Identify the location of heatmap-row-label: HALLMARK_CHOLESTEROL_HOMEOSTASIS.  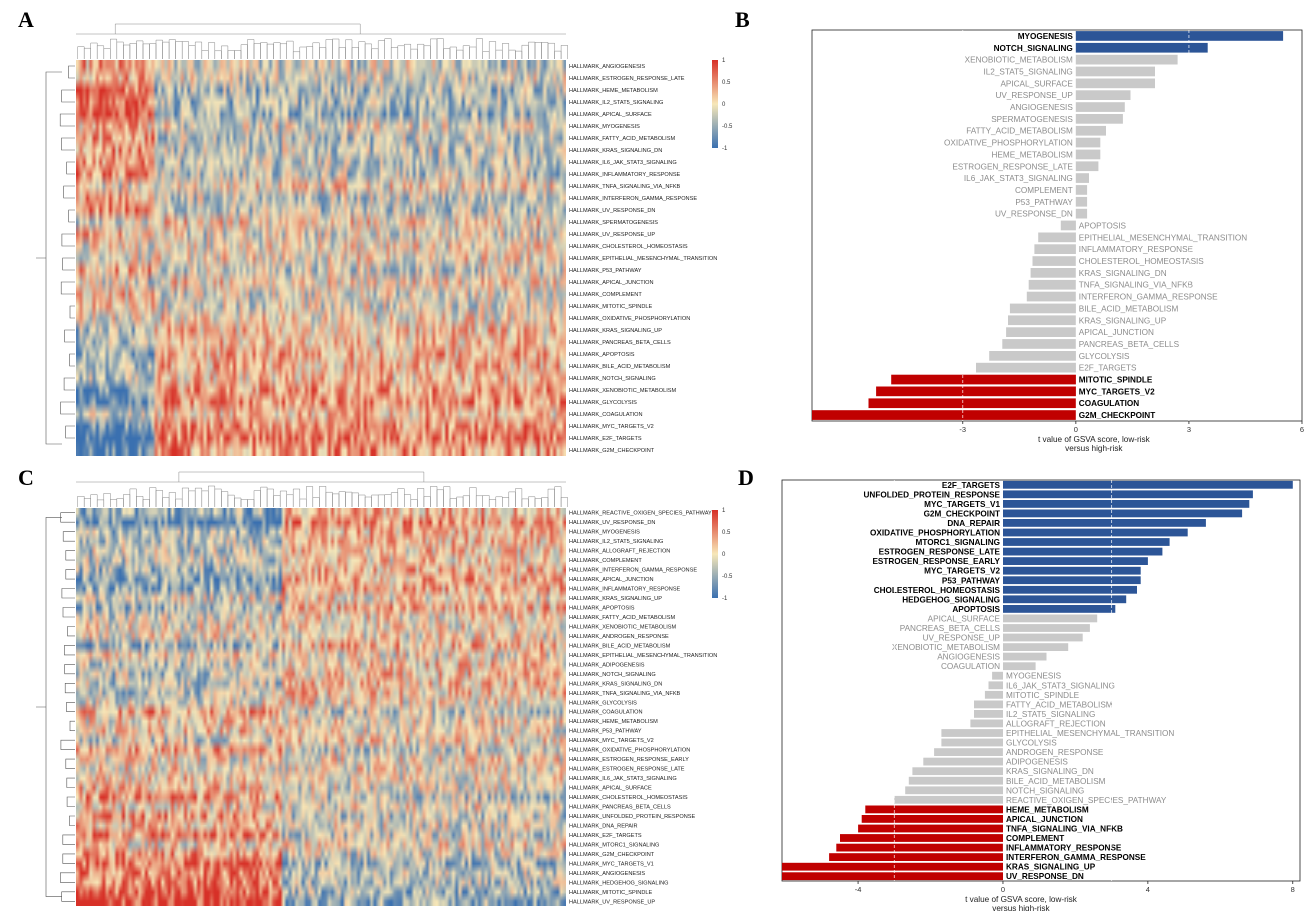
(628, 247).